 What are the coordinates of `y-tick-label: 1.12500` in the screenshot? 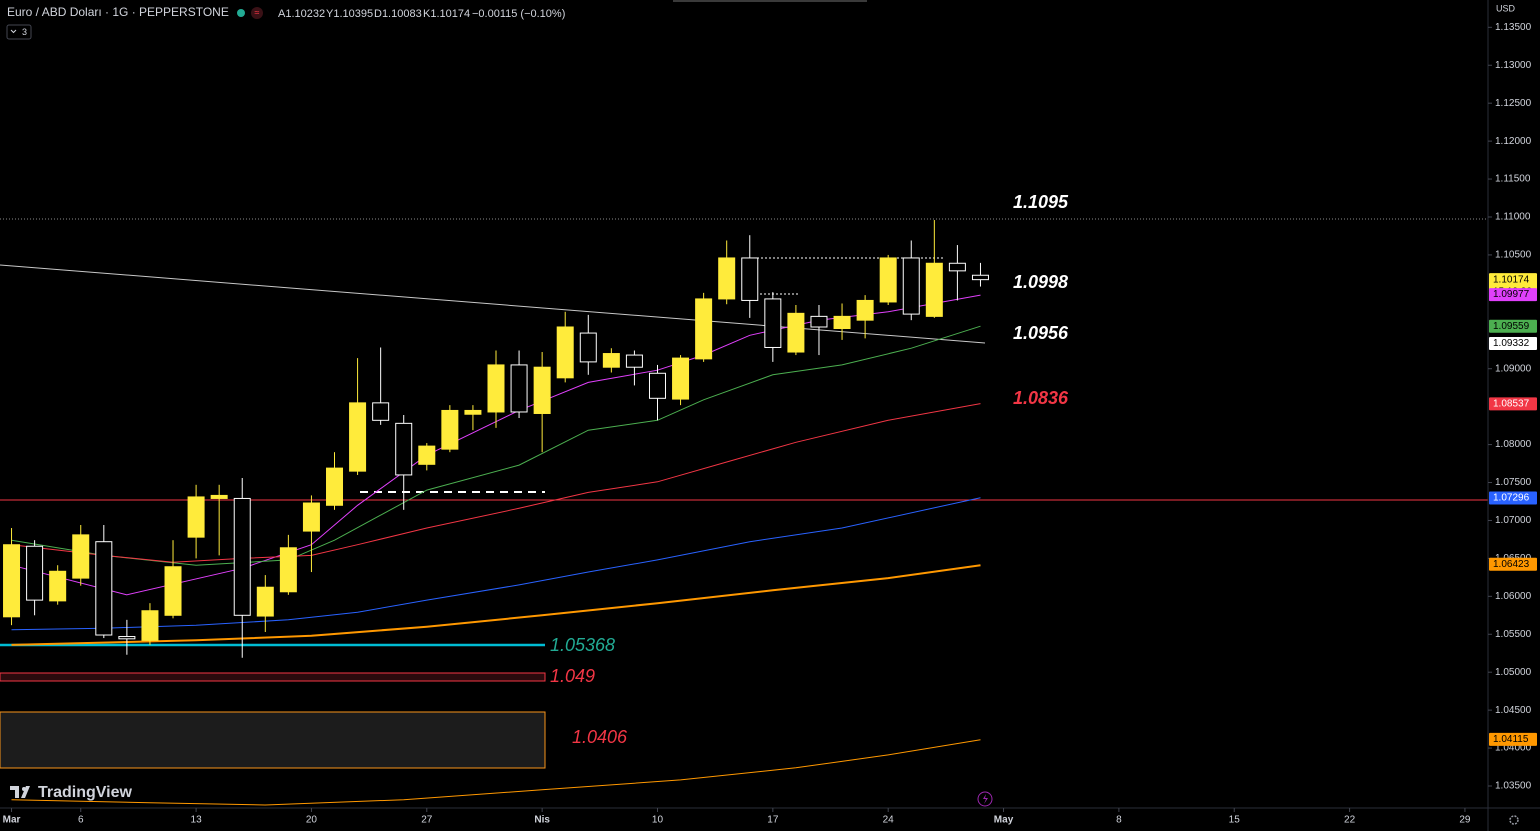 It's located at (1513, 103).